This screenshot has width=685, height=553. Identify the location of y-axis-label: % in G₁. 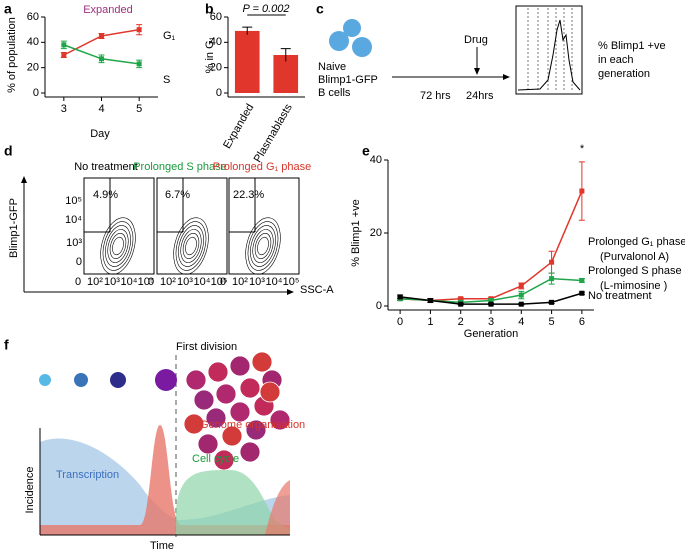
(210, 54).